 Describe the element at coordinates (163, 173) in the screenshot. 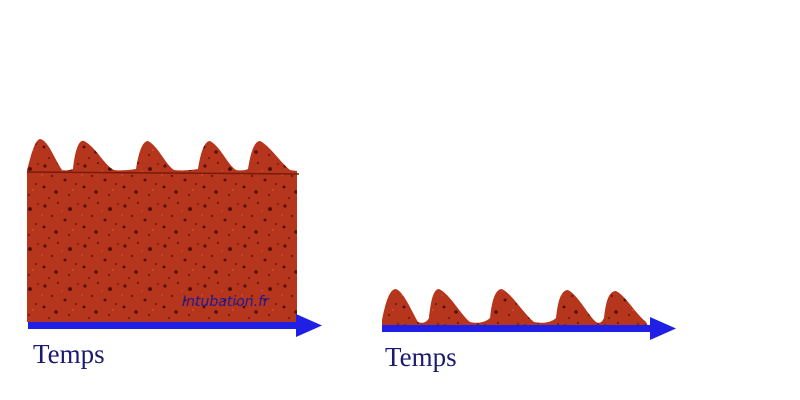

I see `left-baseline-mark` at that location.